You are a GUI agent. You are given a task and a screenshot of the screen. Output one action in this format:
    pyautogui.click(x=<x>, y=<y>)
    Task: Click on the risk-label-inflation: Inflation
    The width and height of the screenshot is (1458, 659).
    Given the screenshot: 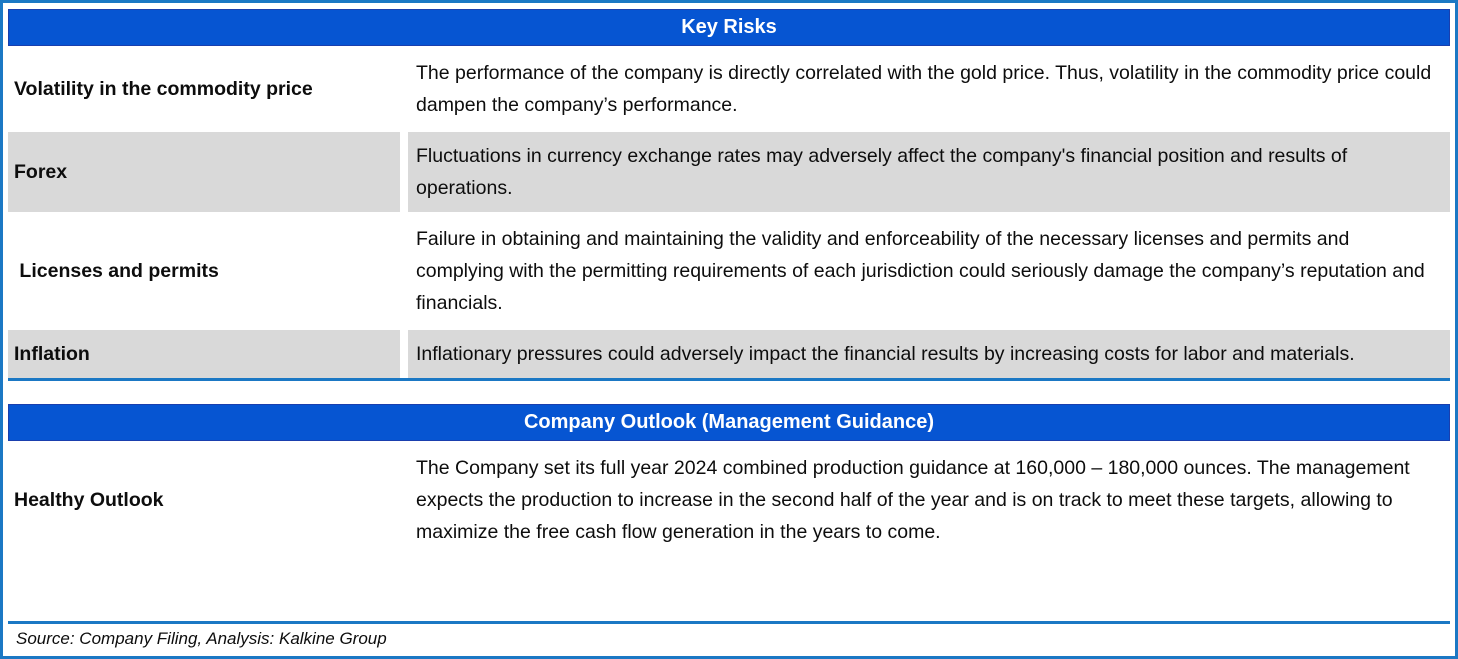 What is the action you would take?
    pyautogui.click(x=204, y=354)
    